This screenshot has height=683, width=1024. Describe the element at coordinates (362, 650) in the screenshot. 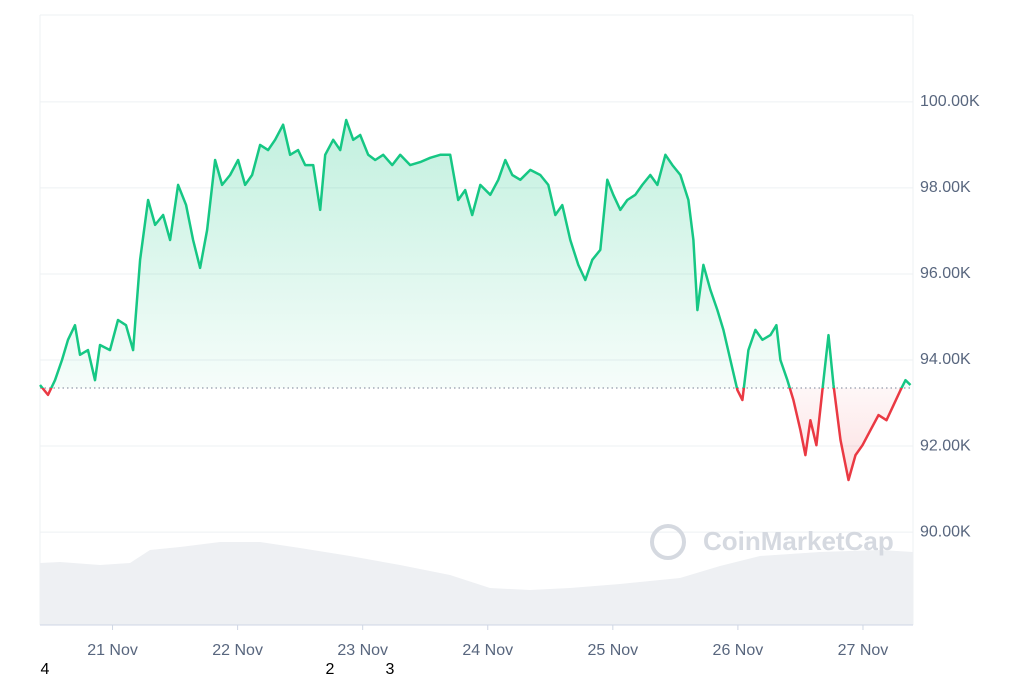

I see `x-tick-label: 23 Nov` at that location.